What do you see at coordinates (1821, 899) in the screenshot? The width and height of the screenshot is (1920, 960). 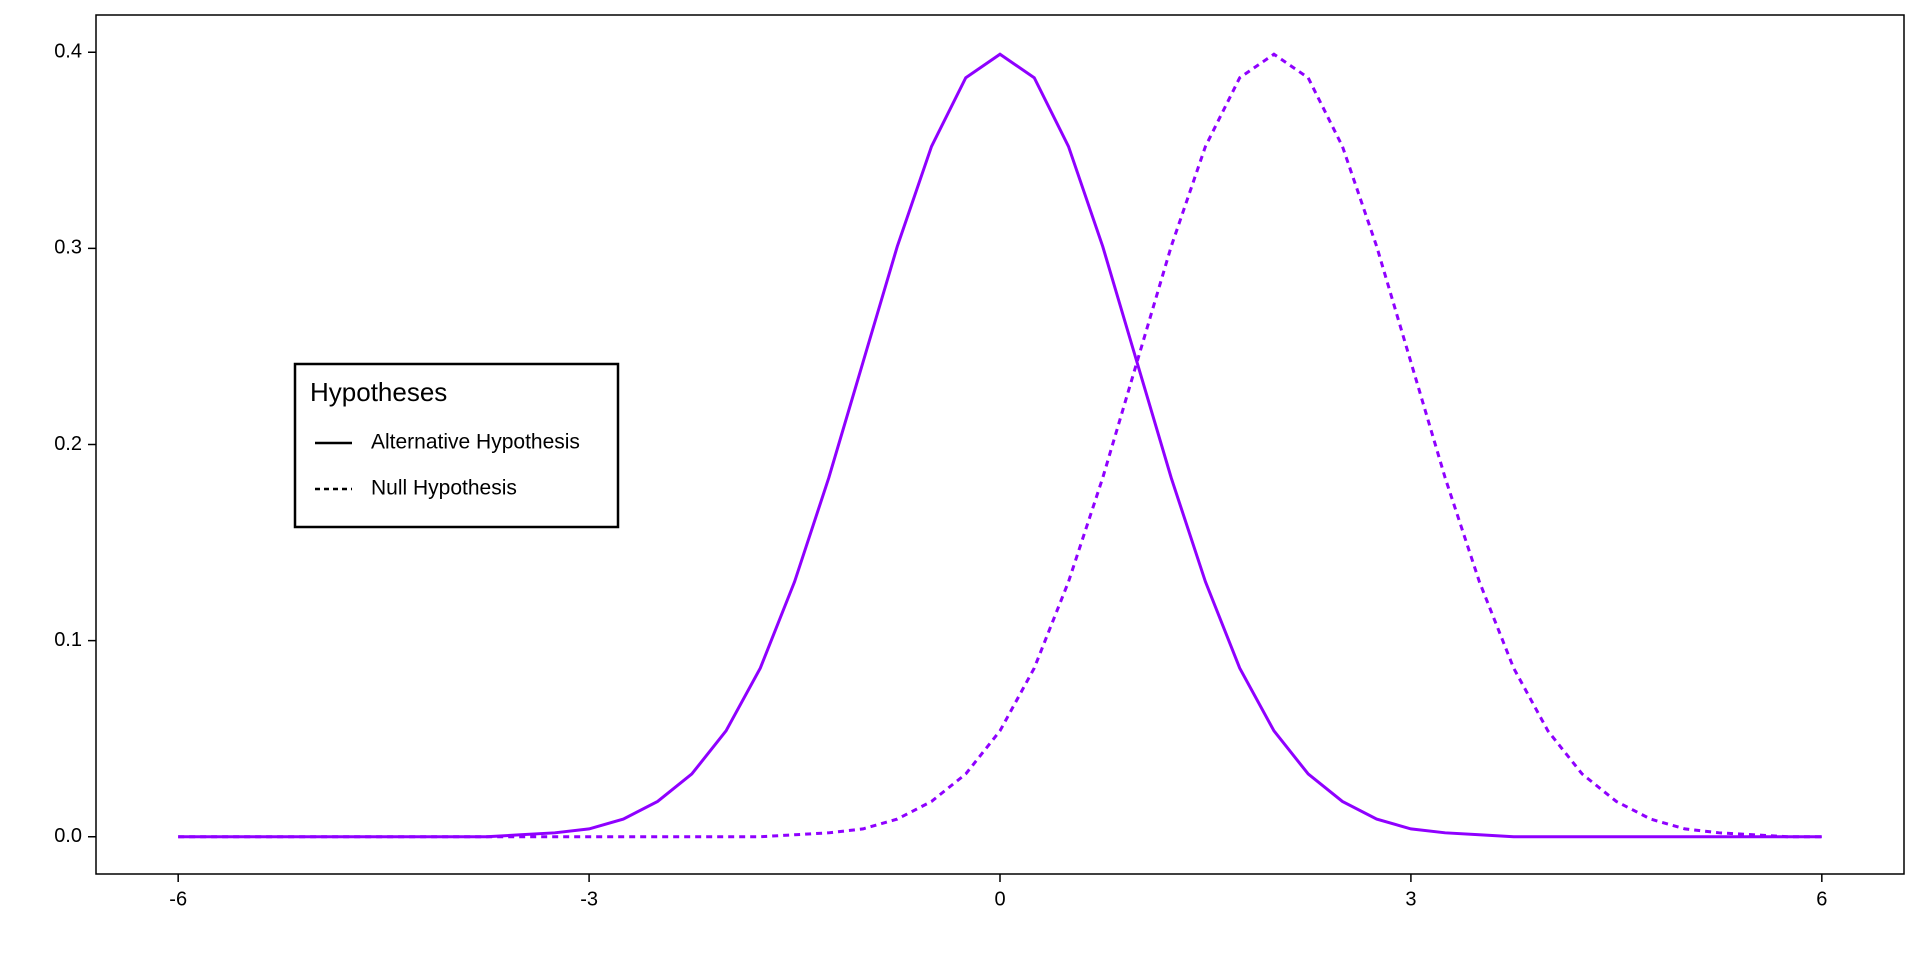 I see `x-tick-label: 6` at bounding box center [1821, 899].